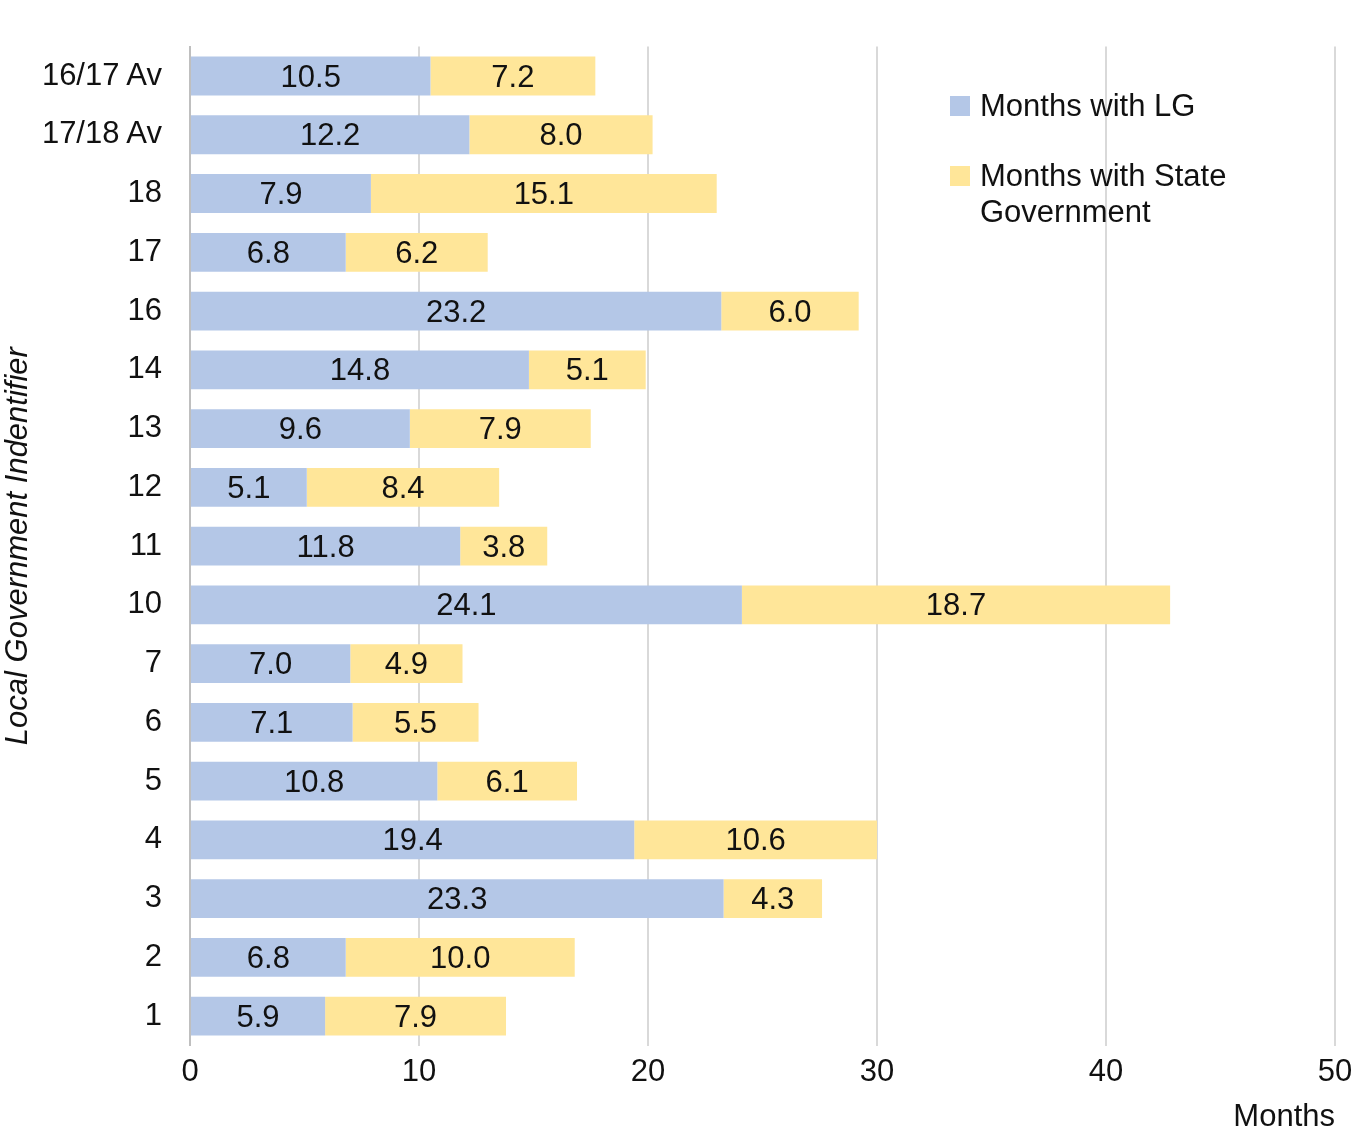 This screenshot has width=1369, height=1140. Describe the element at coordinates (1088, 106) in the screenshot. I see `legend-label: Months with LG` at that location.